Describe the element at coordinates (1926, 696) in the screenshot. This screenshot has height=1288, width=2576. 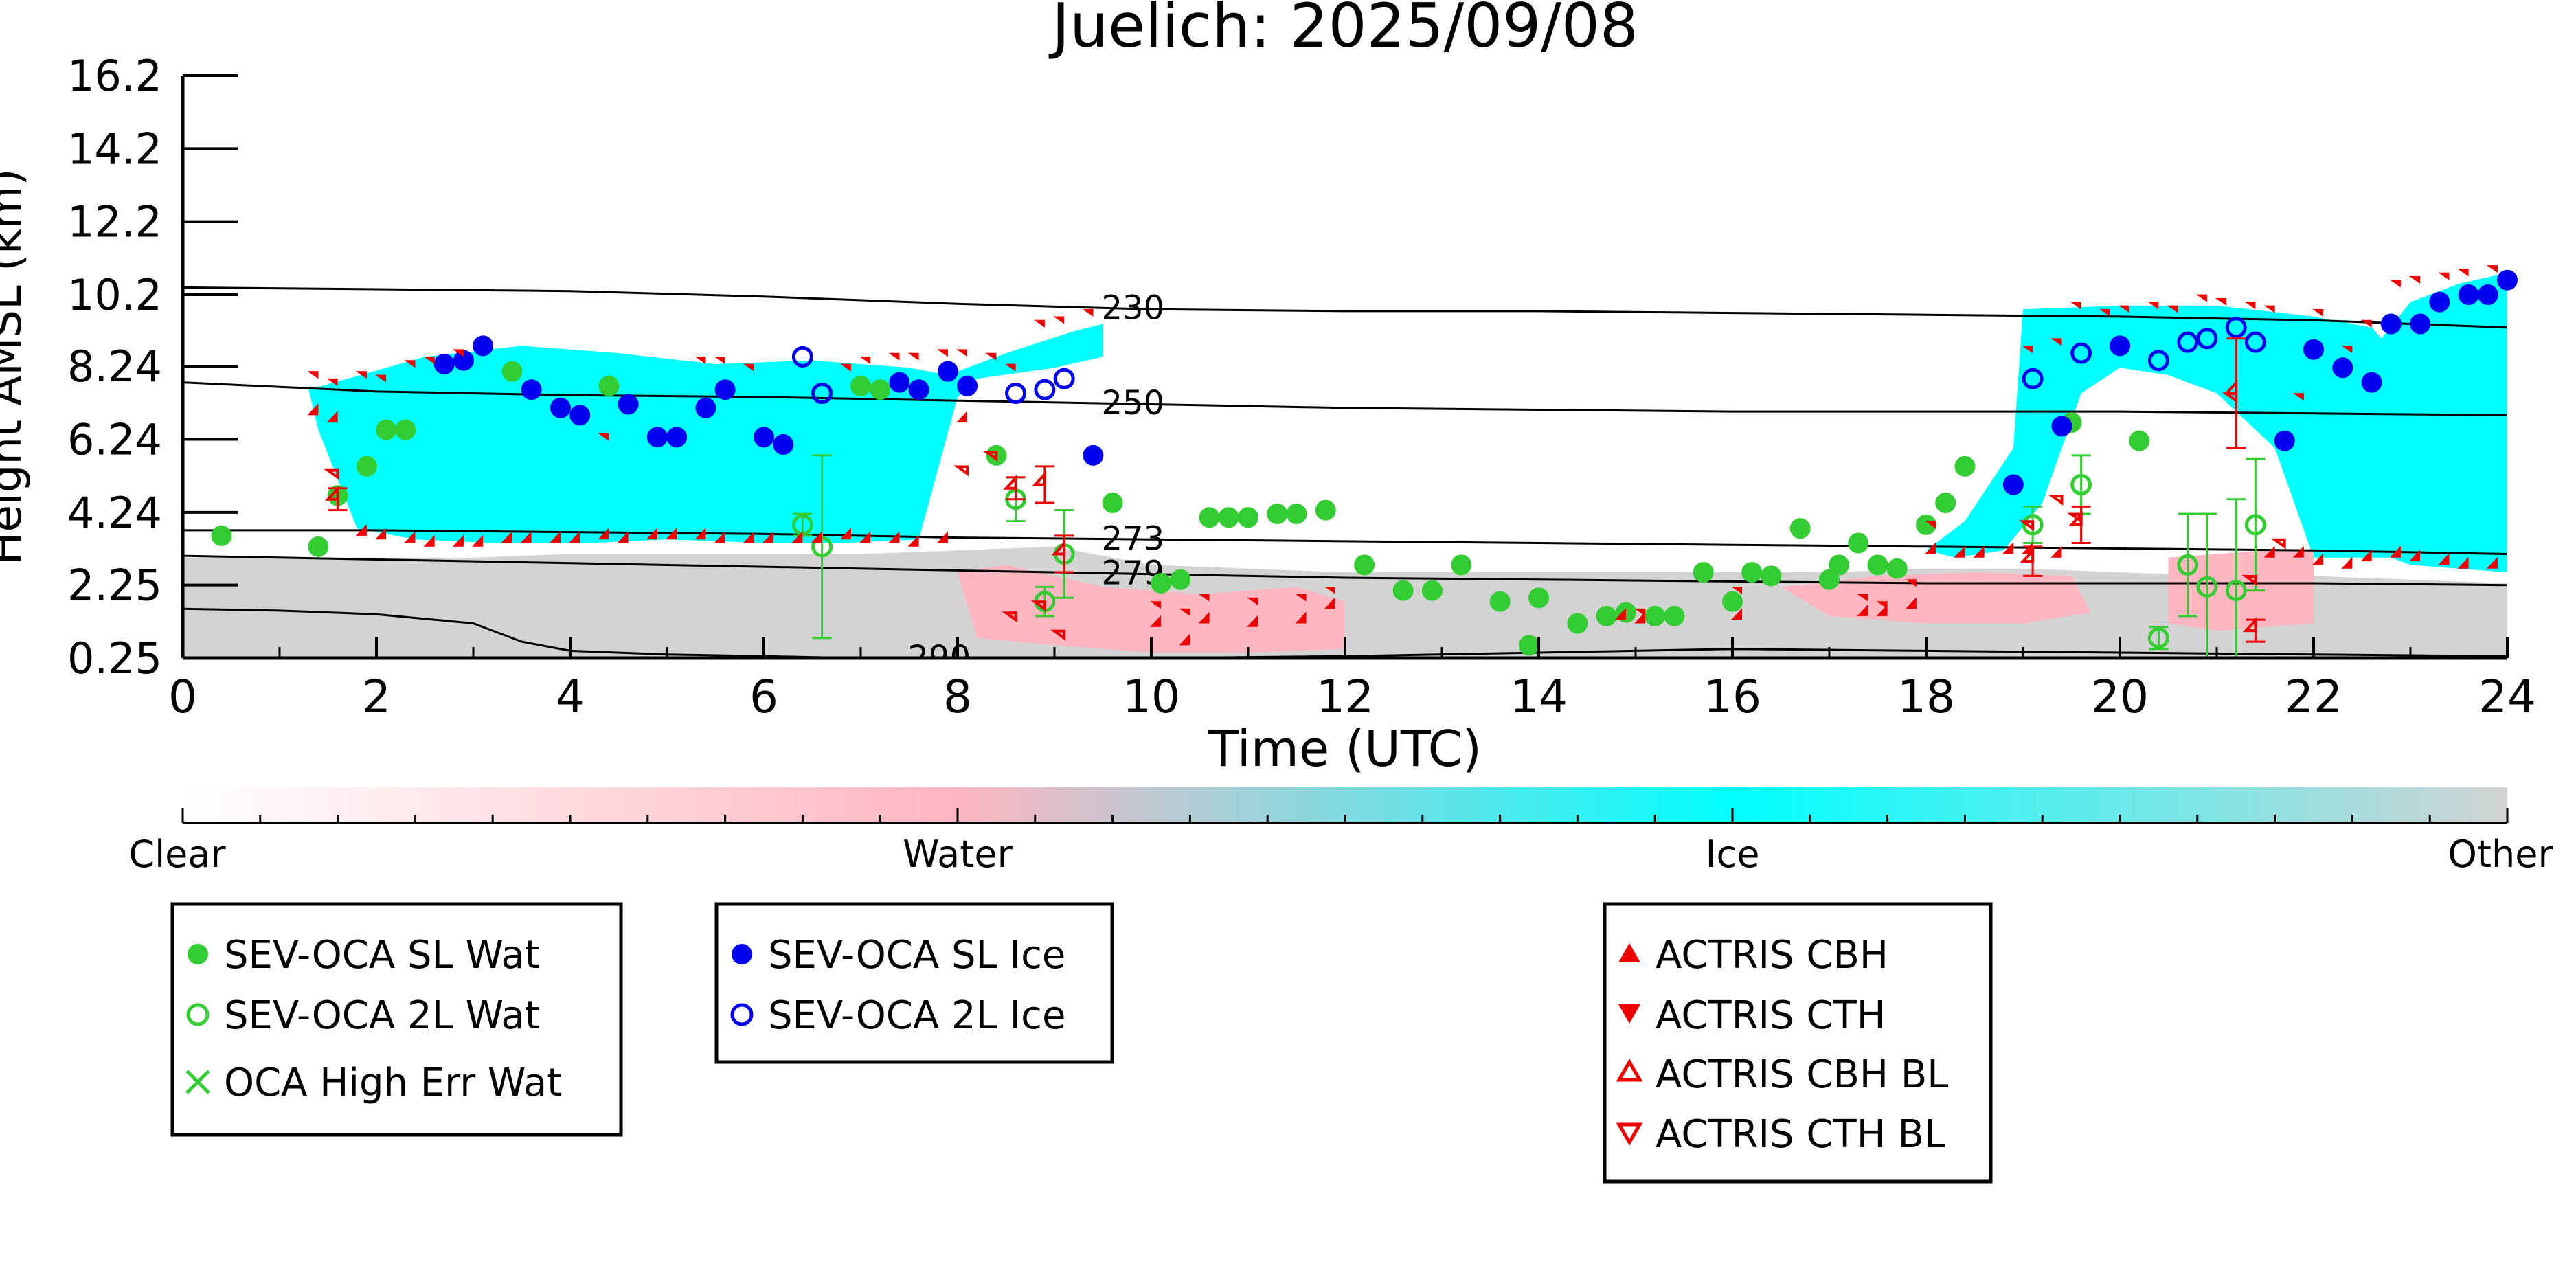
I see `x-tick-label-9: 18` at that location.